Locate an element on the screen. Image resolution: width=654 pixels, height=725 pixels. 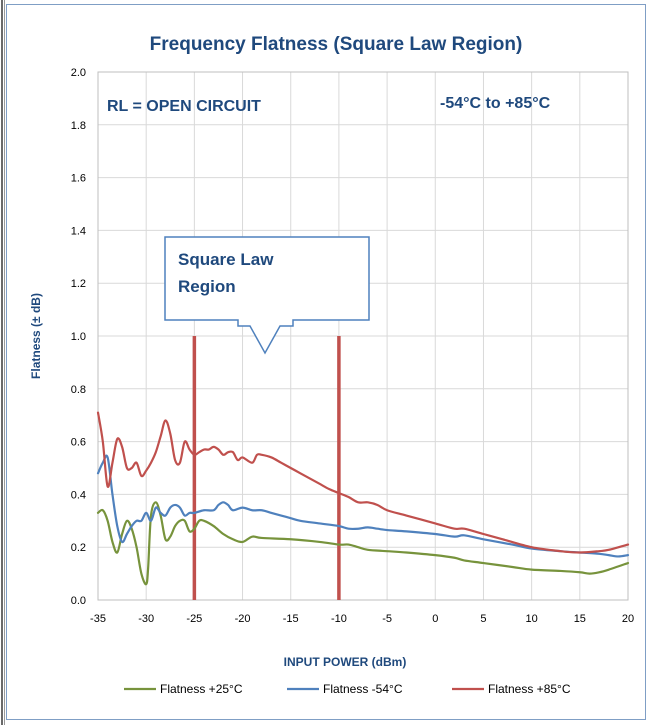
legend-label: Flatness +85°C is located at coordinates (529, 689).